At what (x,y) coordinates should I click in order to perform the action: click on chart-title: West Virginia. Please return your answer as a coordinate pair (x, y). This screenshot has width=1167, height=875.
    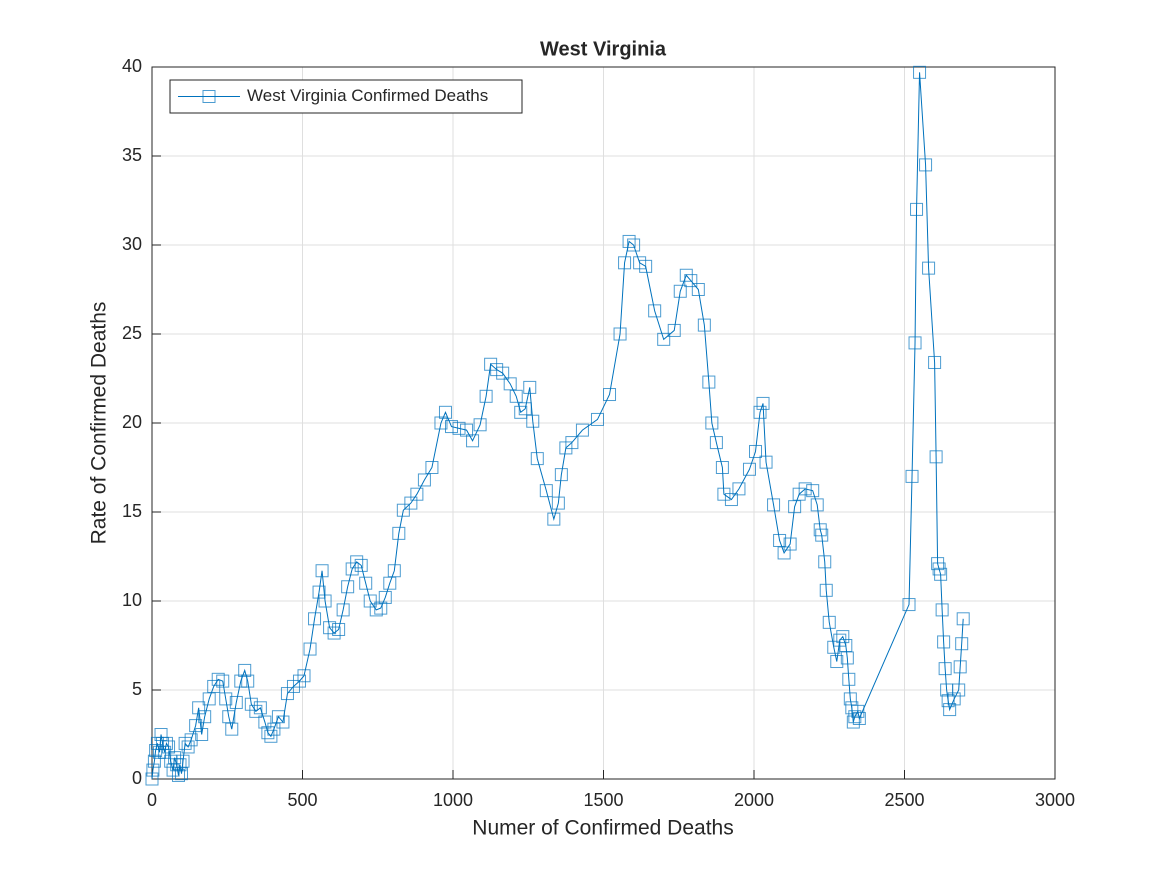
    Looking at the image, I should click on (603, 49).